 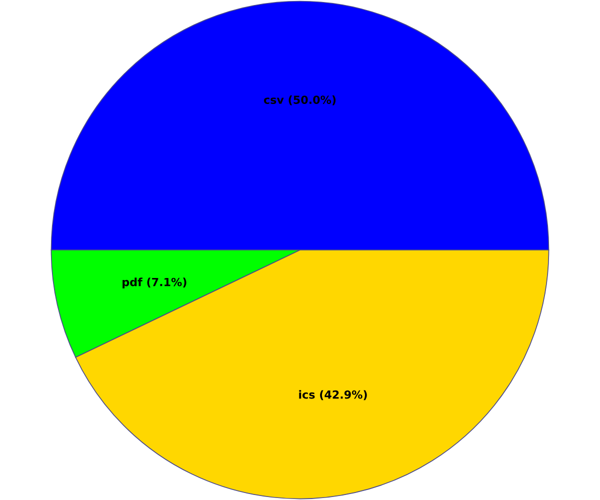 I want to click on slice-label: ics (42.9%), so click(x=333, y=395).